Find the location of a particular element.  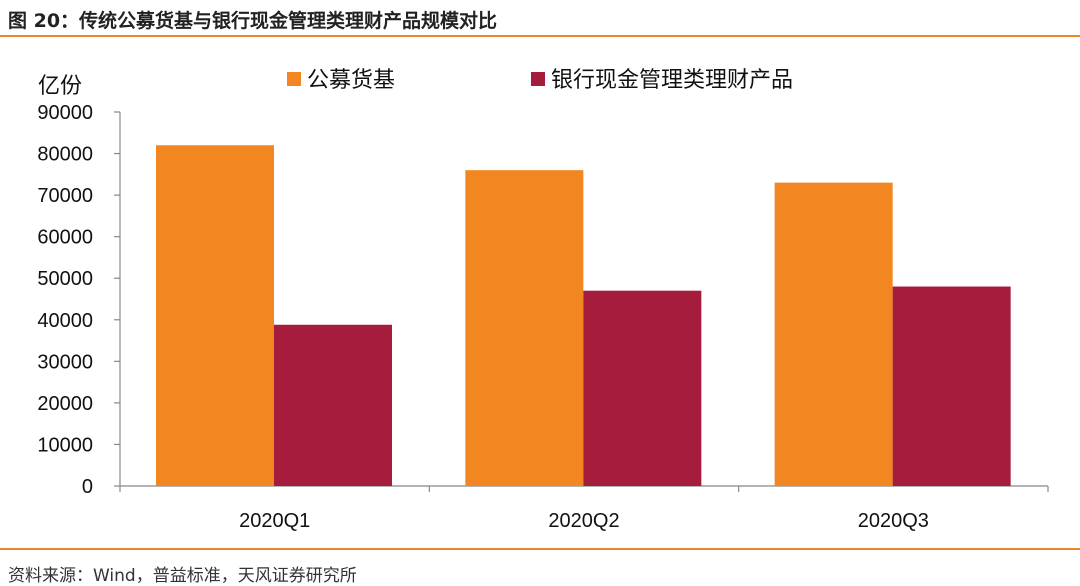

x-axis: 2020Q1 2020Q2 2020Q3 is located at coordinates (584, 508).